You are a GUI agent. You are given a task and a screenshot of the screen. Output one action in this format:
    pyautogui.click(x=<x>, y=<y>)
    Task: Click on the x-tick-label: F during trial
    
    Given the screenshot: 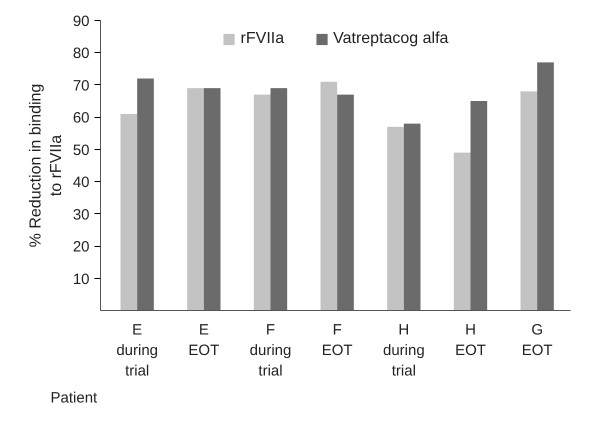 What is the action you would take?
    pyautogui.click(x=271, y=351)
    